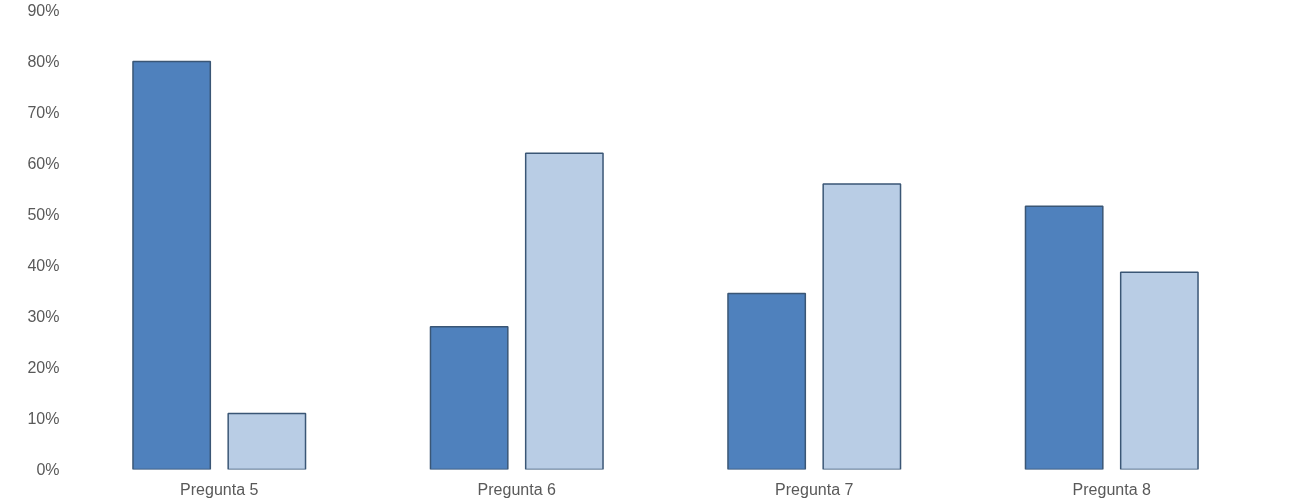  I want to click on y-tick-label: 30%, so click(43, 316).